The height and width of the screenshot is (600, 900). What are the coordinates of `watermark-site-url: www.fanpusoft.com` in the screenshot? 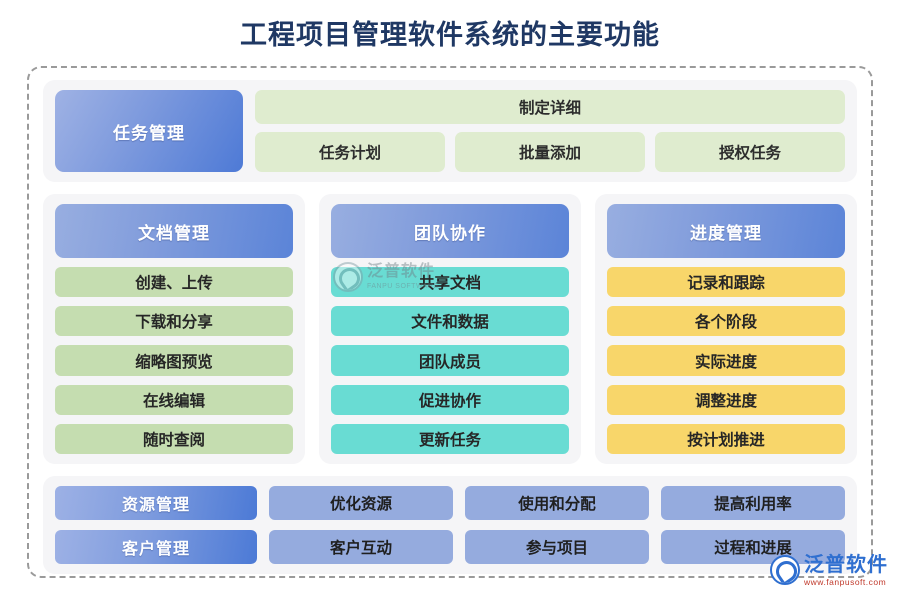 It's located at (845, 581).